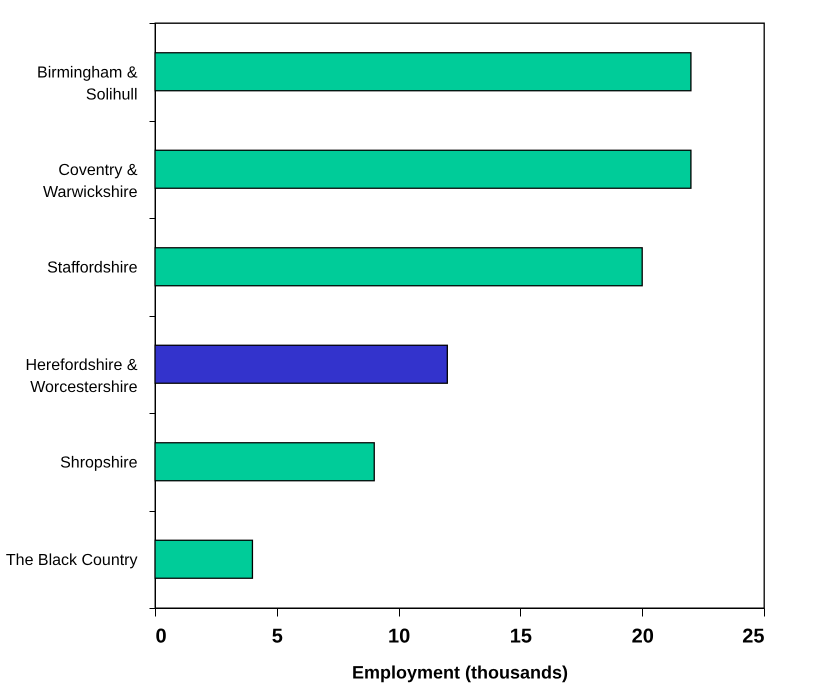 This screenshot has width=818, height=699. Describe the element at coordinates (87, 84) in the screenshot. I see `y-tick-label: Birmingham & Solihull` at that location.